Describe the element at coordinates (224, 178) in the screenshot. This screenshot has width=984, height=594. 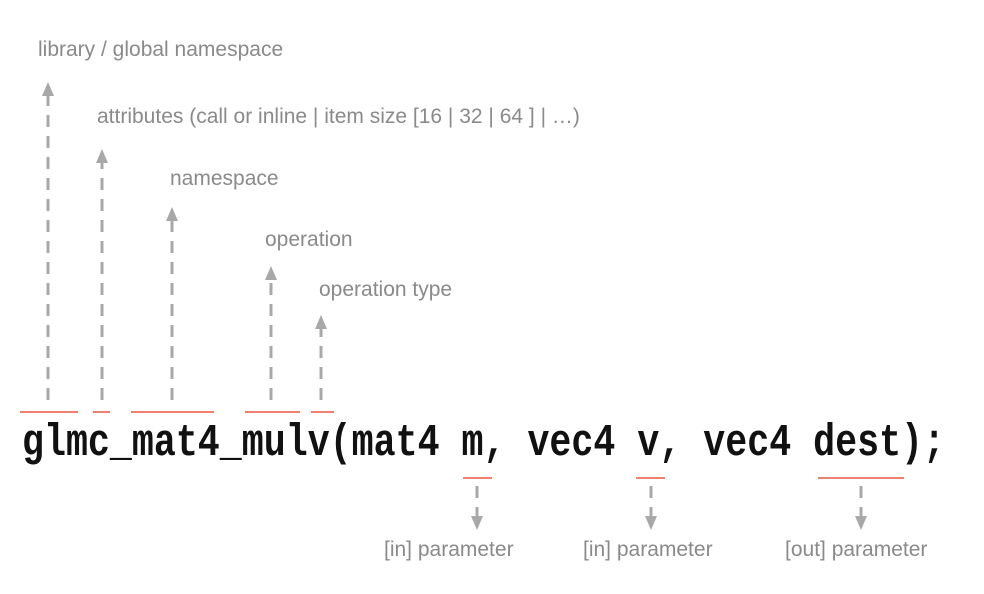
I see `label-namespace: namespace` at that location.